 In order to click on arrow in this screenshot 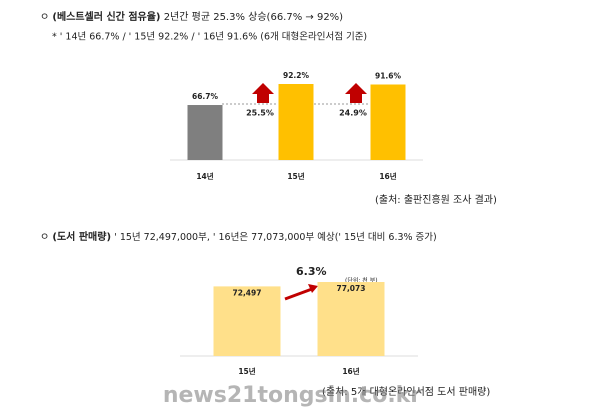, I will do `click(298, 294)`.